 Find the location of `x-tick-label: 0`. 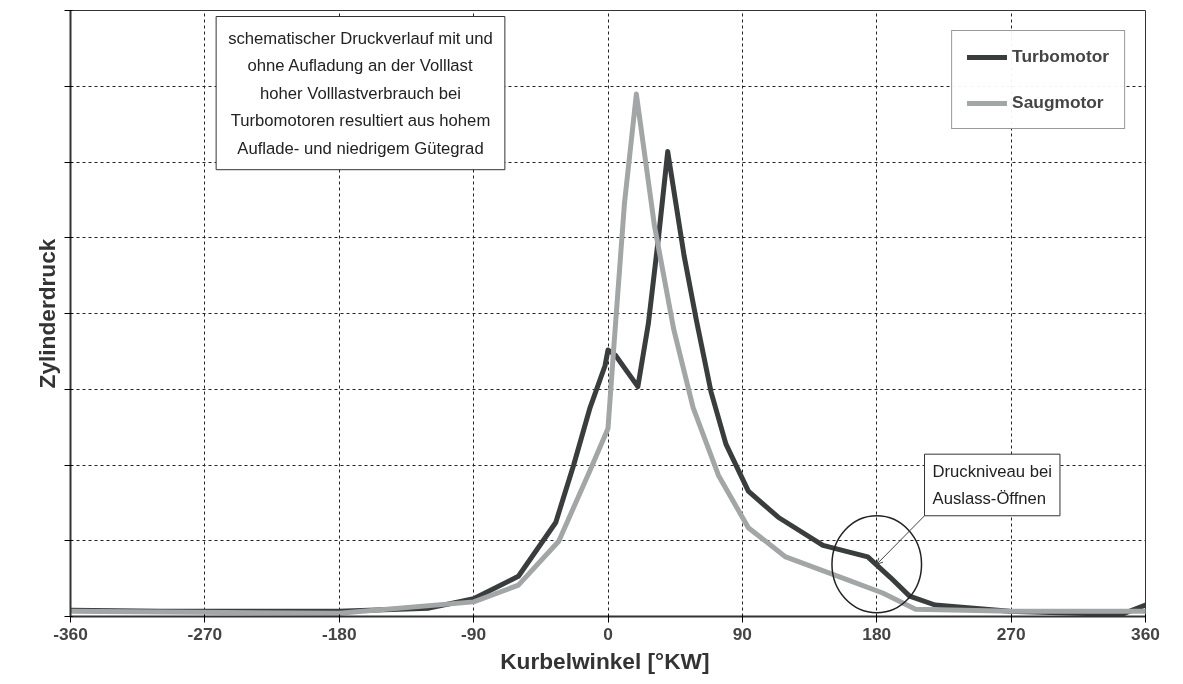

x-tick-label: 0 is located at coordinates (608, 633).